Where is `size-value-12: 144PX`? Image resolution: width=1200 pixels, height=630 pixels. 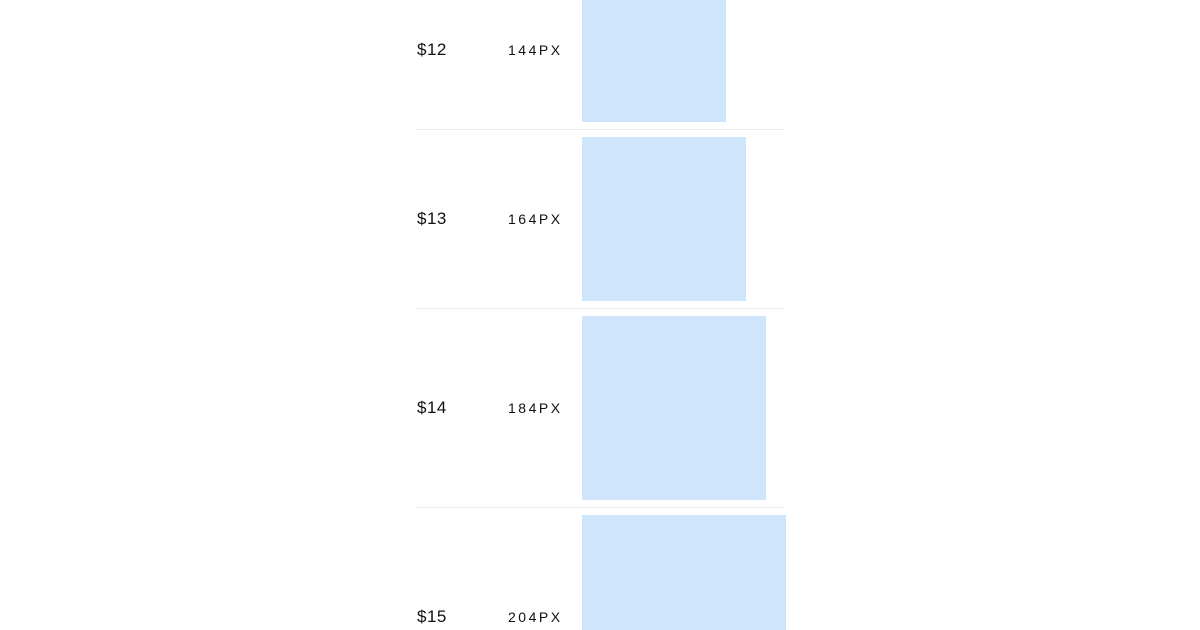 size-value-12: 144PX is located at coordinates (535, 50).